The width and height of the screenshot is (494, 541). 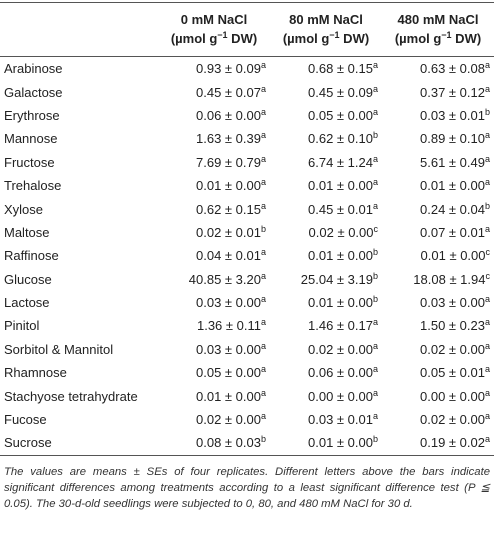 What do you see at coordinates (452, 139) in the screenshot?
I see `mean-se: 0.89 ± 0.10` at bounding box center [452, 139].